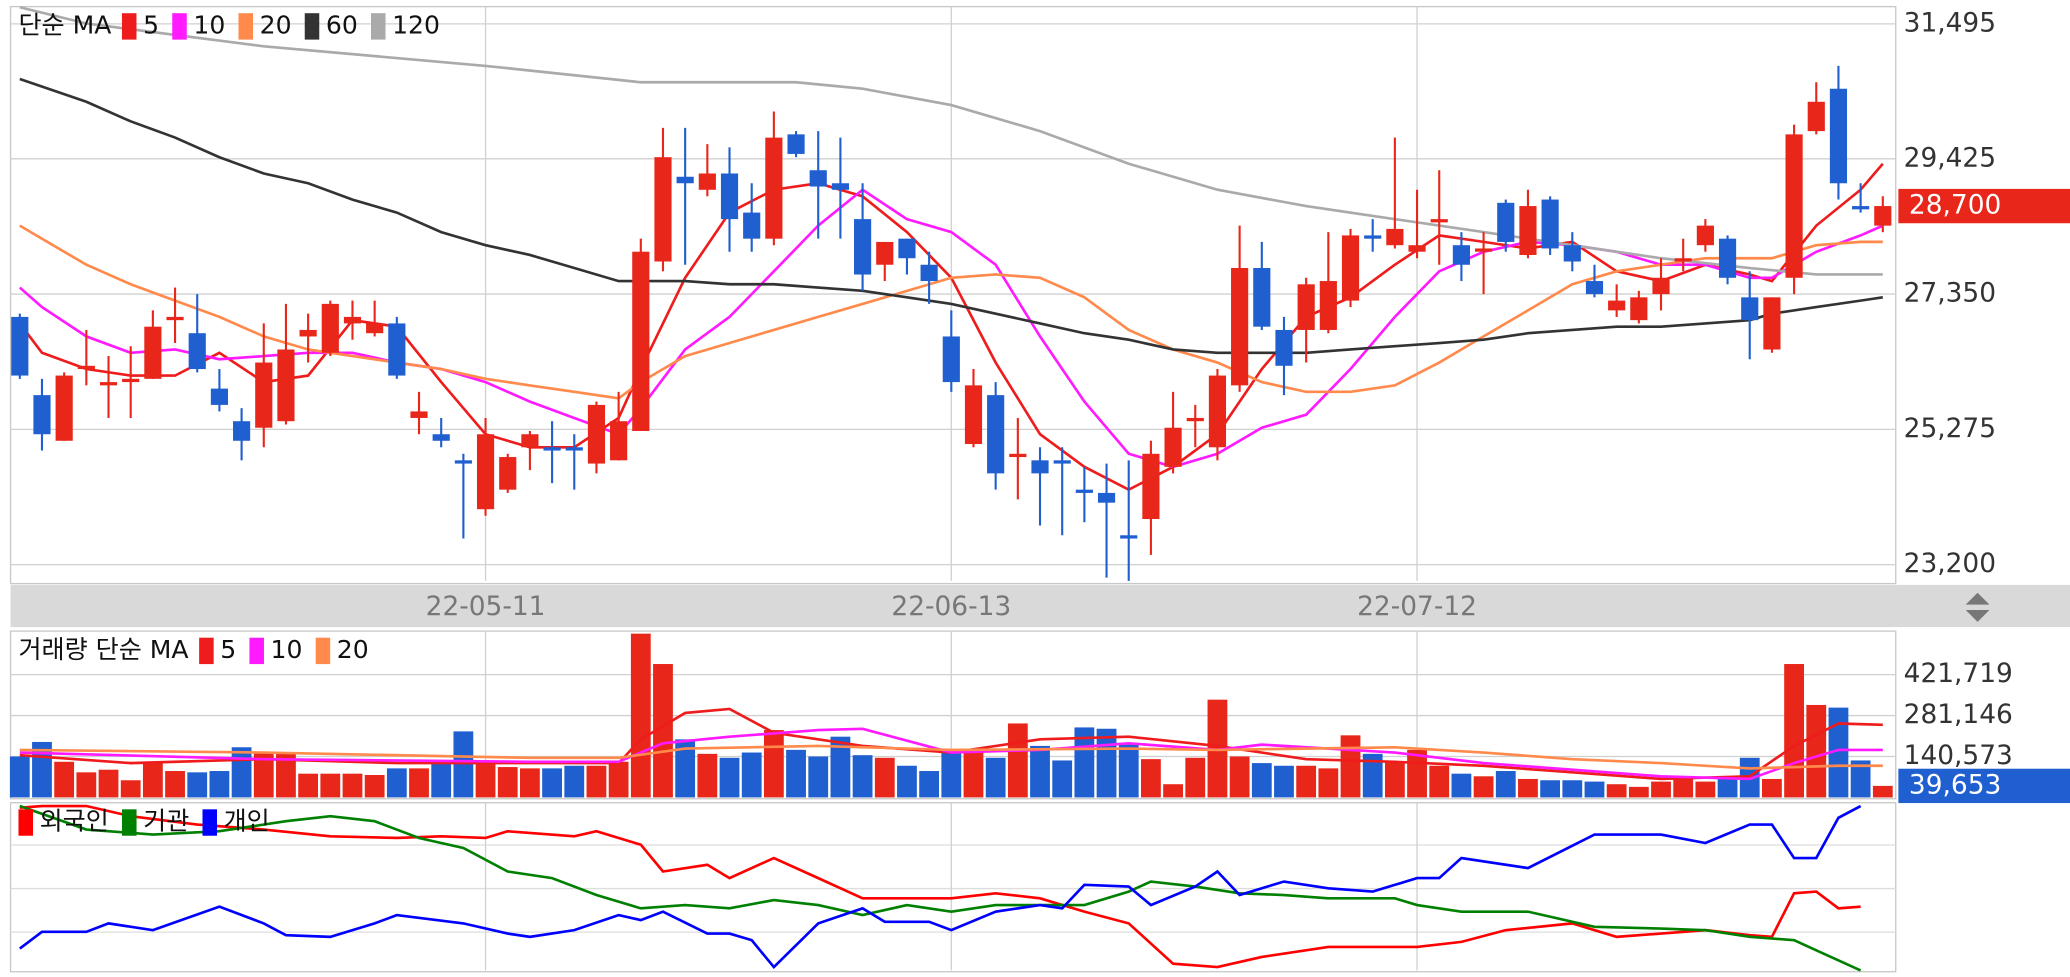  What do you see at coordinates (951, 606) in the screenshot?
I see `x-tick-label: 22-06-13` at bounding box center [951, 606].